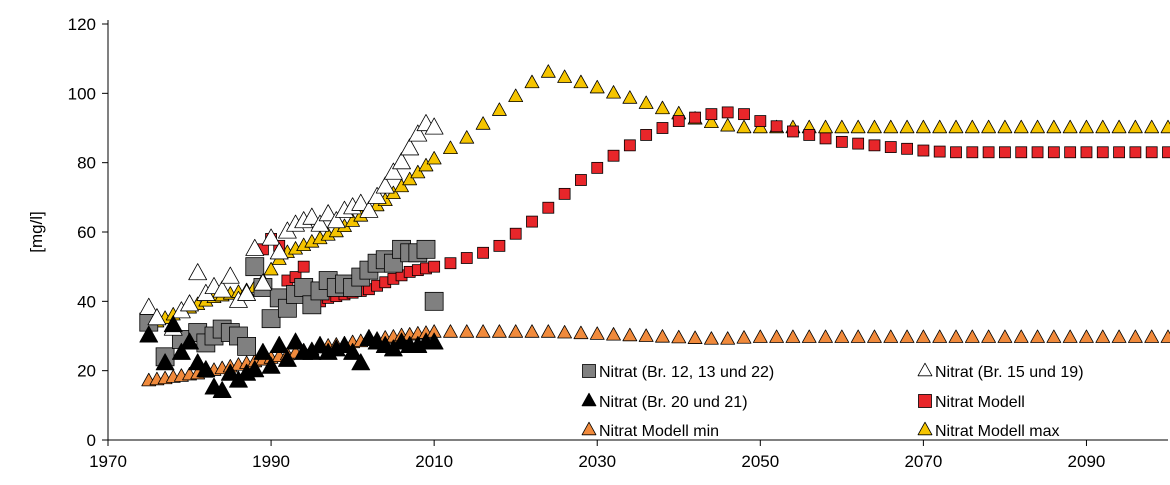  Describe the element at coordinates (923, 461) in the screenshot. I see `x-tick-label: 2070` at that location.